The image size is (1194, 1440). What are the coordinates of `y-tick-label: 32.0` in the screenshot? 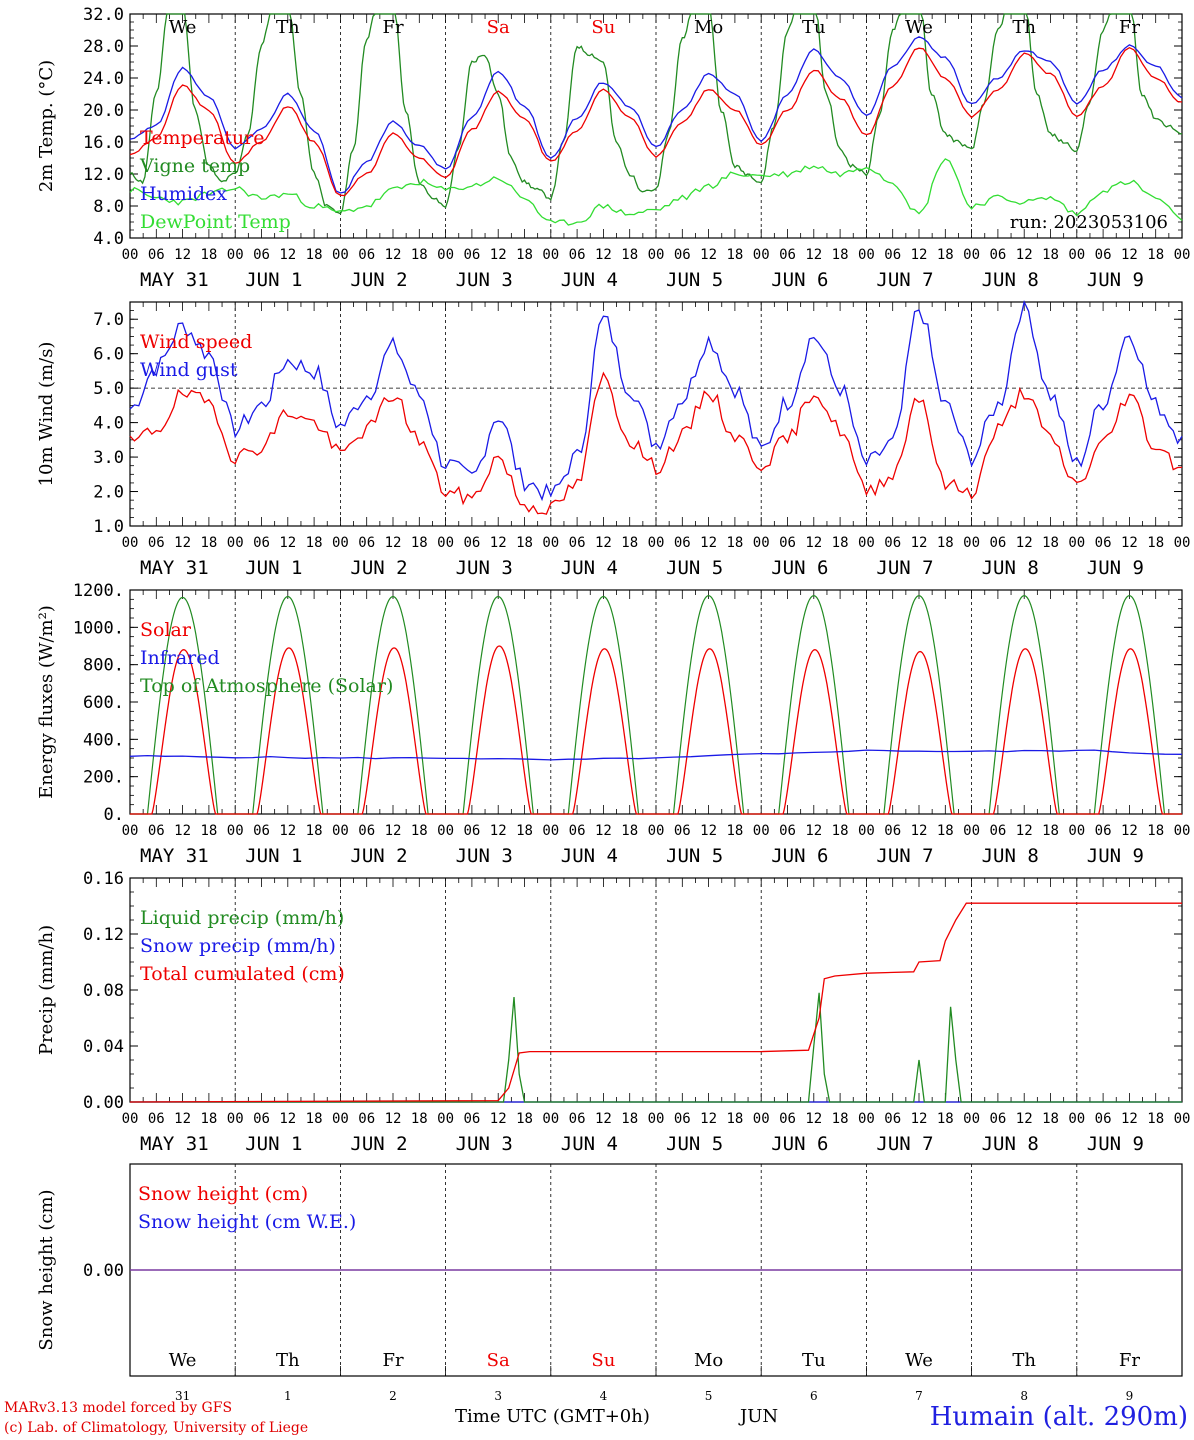 It's located at (103, 15).